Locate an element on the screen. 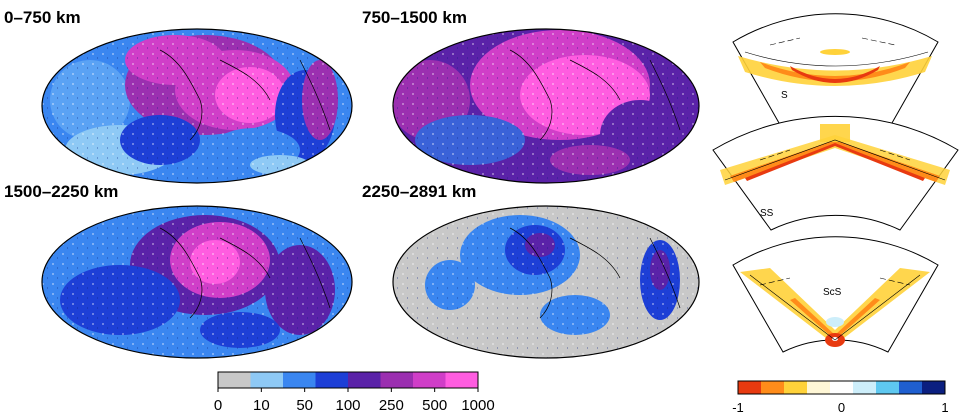  map-title-2250-2891: 2250–2891 km is located at coordinates (419, 191).